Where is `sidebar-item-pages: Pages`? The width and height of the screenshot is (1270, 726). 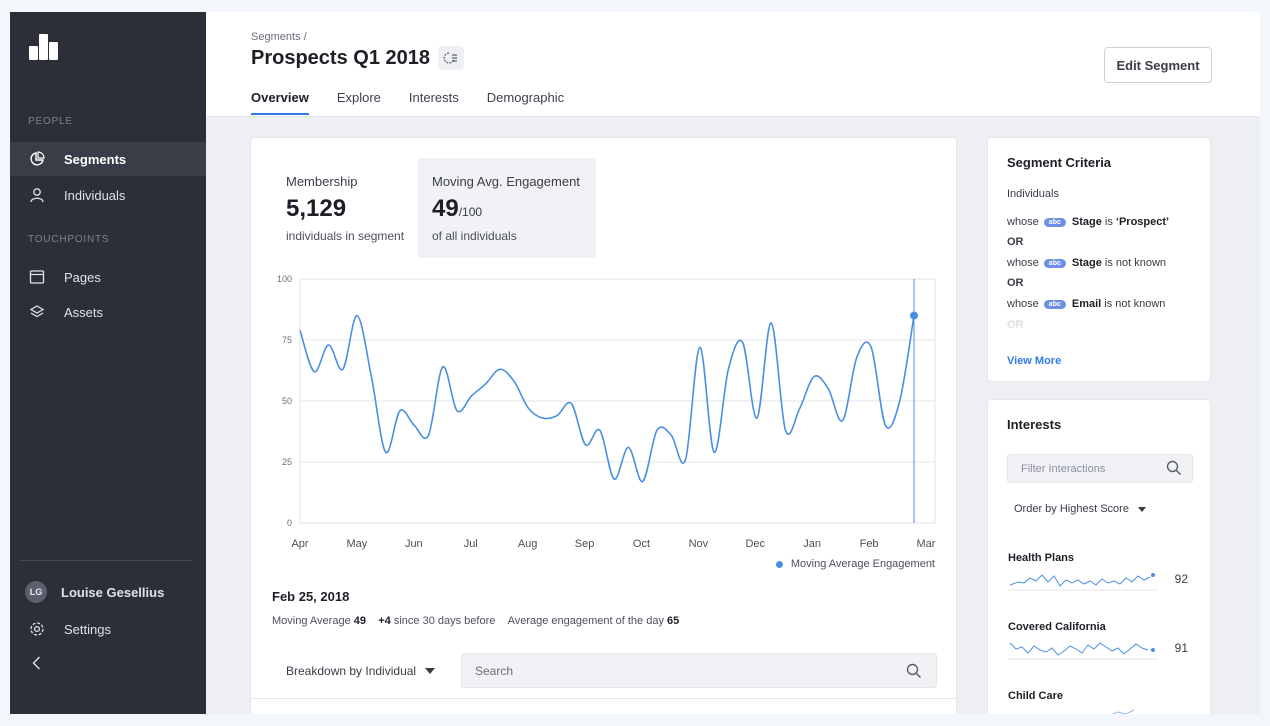
sidebar-item-pages: Pages is located at coordinates (108, 277).